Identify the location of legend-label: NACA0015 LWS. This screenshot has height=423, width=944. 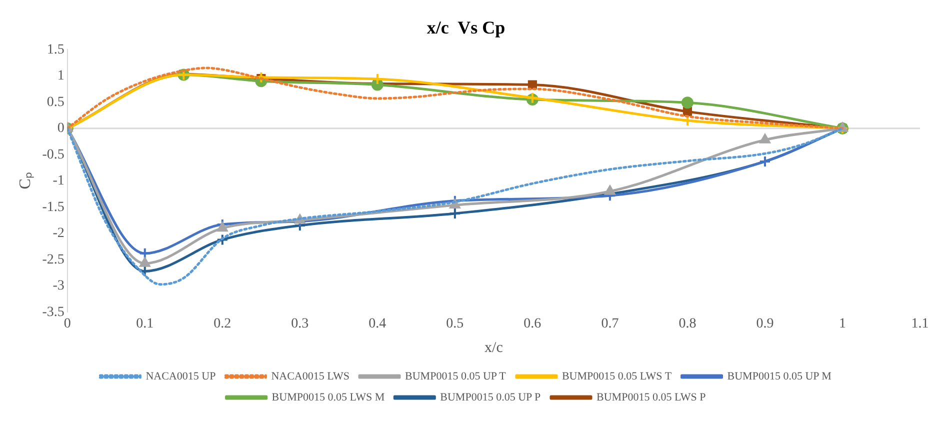
(310, 376).